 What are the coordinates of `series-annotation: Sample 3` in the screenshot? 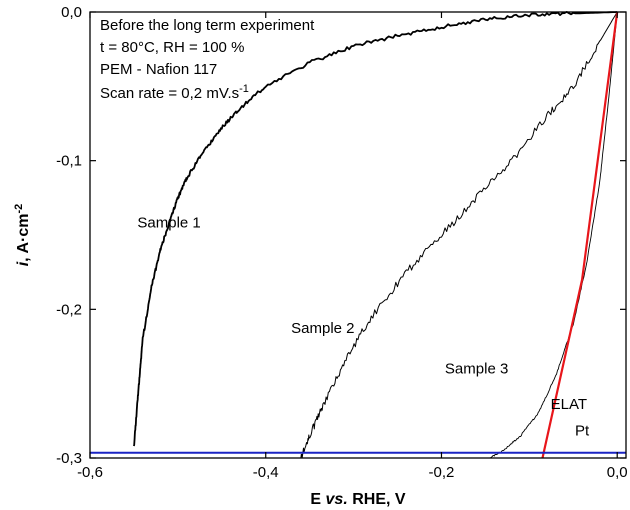 It's located at (476, 368).